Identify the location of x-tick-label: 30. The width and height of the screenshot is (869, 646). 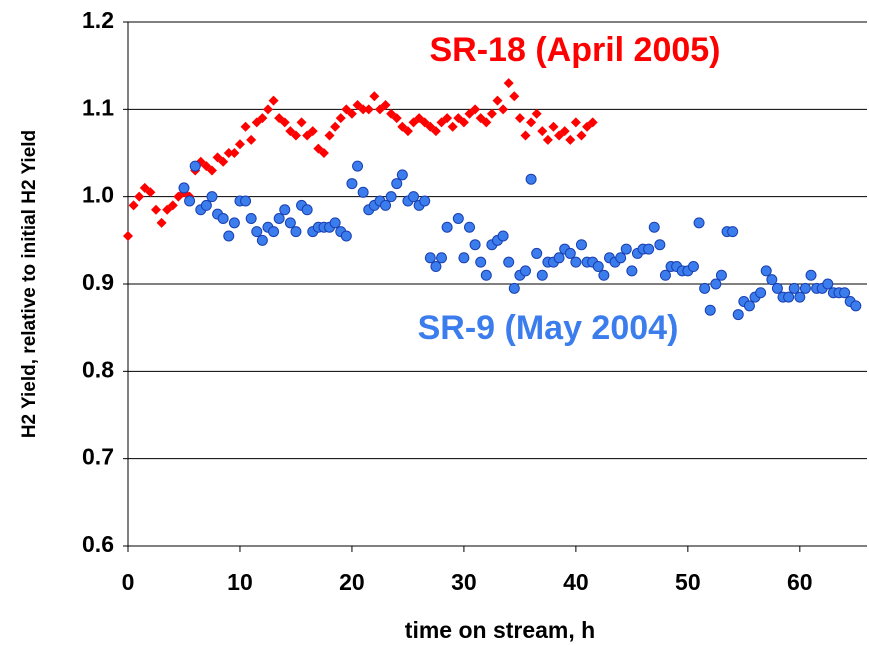
(464, 582).